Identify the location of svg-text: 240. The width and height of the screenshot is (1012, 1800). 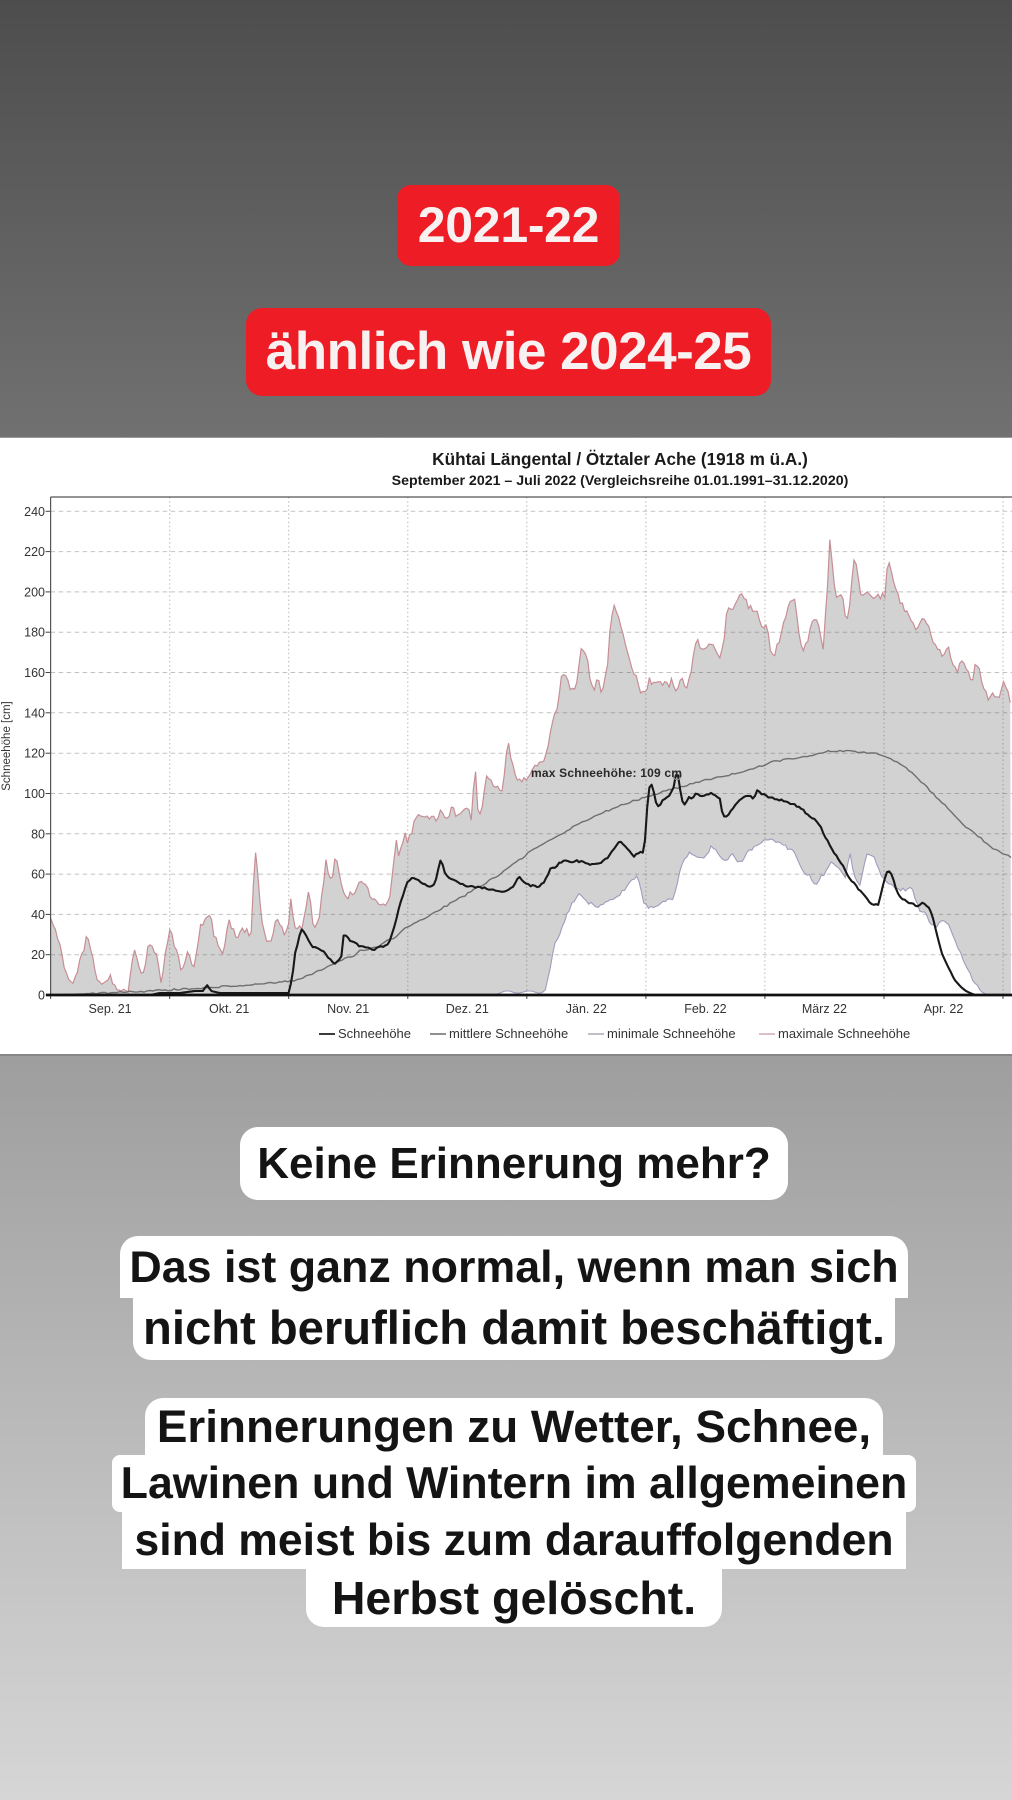
(34, 512).